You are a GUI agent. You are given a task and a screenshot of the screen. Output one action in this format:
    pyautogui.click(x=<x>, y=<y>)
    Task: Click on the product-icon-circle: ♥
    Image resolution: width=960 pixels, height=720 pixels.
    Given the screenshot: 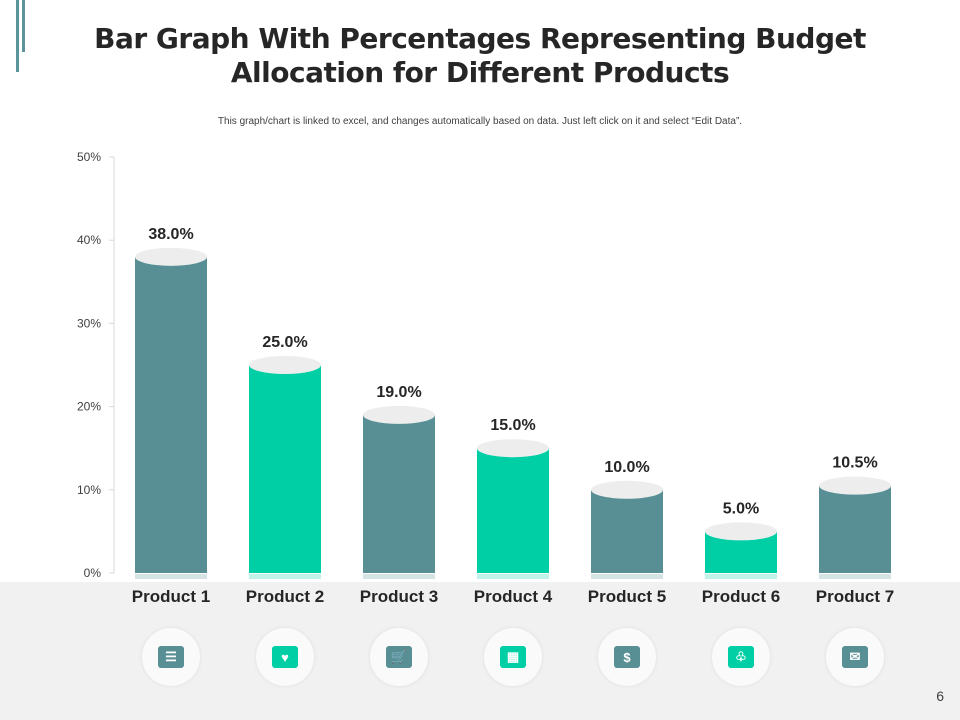 What is the action you would take?
    pyautogui.click(x=285, y=657)
    